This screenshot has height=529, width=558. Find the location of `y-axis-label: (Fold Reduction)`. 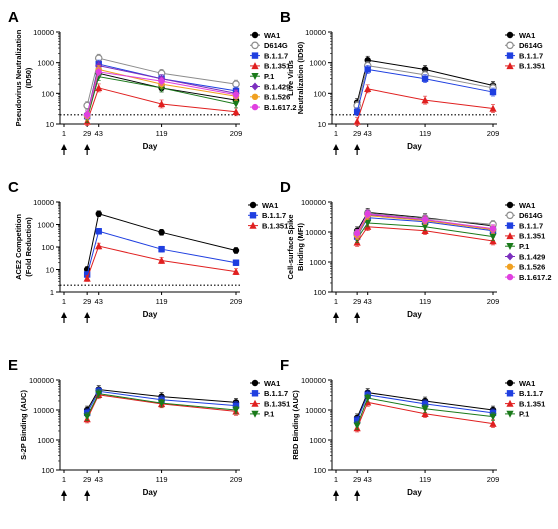

y-axis-label: (Fold Reduction) is located at coordinates (28, 247).